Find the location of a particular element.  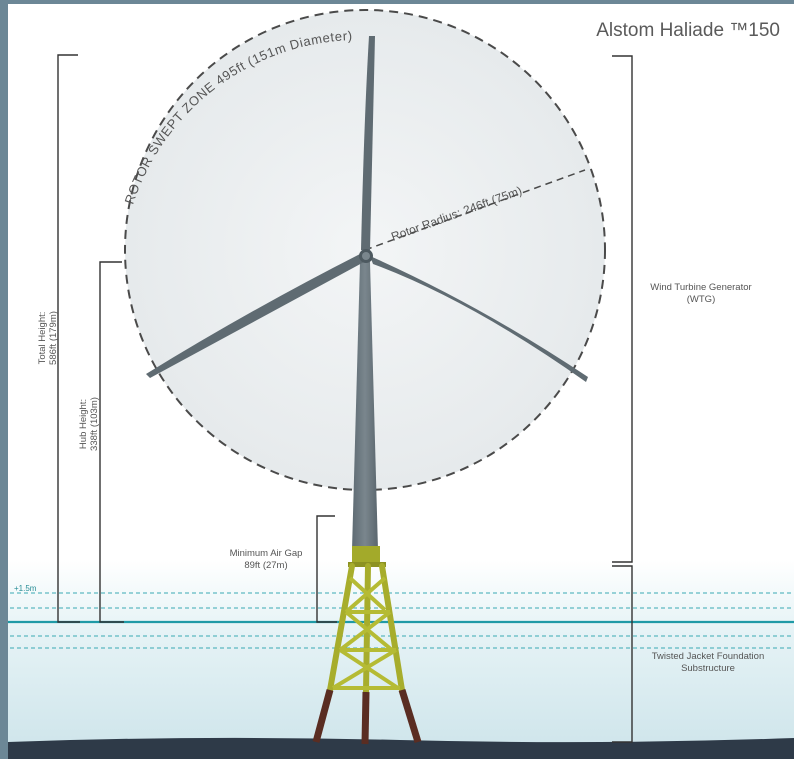

total-height-line2: 586ft (179m) is located at coordinates (53, 338).